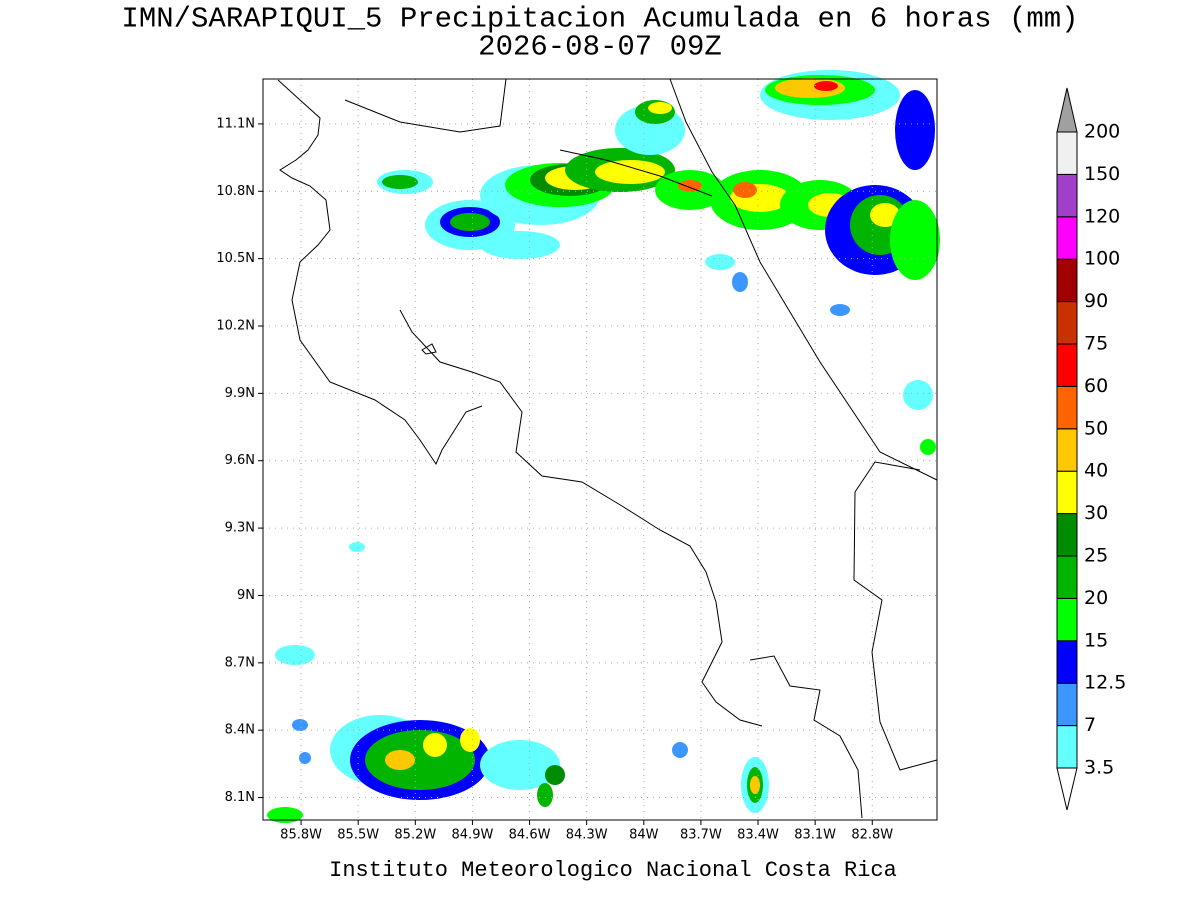 The height and width of the screenshot is (900, 1200). Describe the element at coordinates (1067, 110) in the screenshot. I see `colorbar-over` at that location.